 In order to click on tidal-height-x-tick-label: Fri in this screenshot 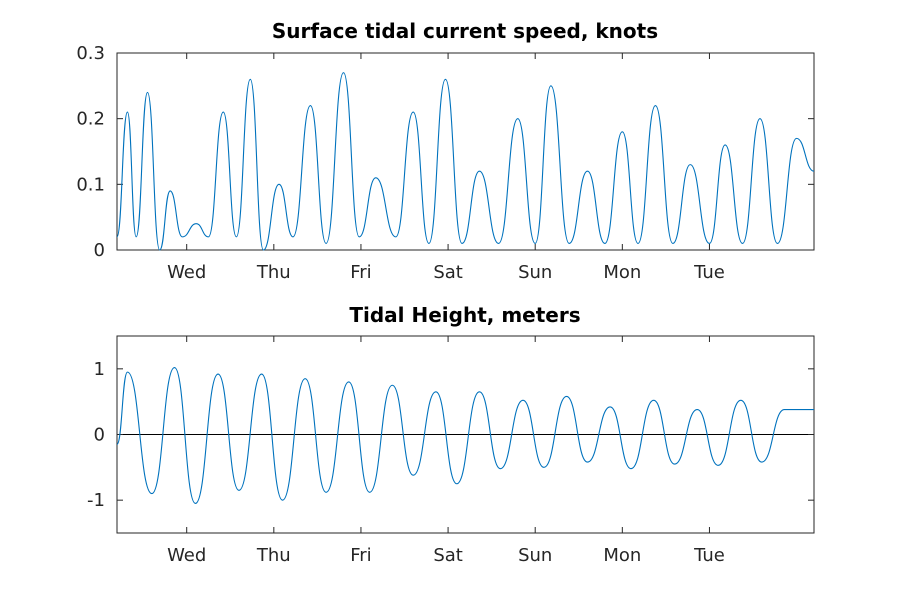, I will do `click(360, 555)`.